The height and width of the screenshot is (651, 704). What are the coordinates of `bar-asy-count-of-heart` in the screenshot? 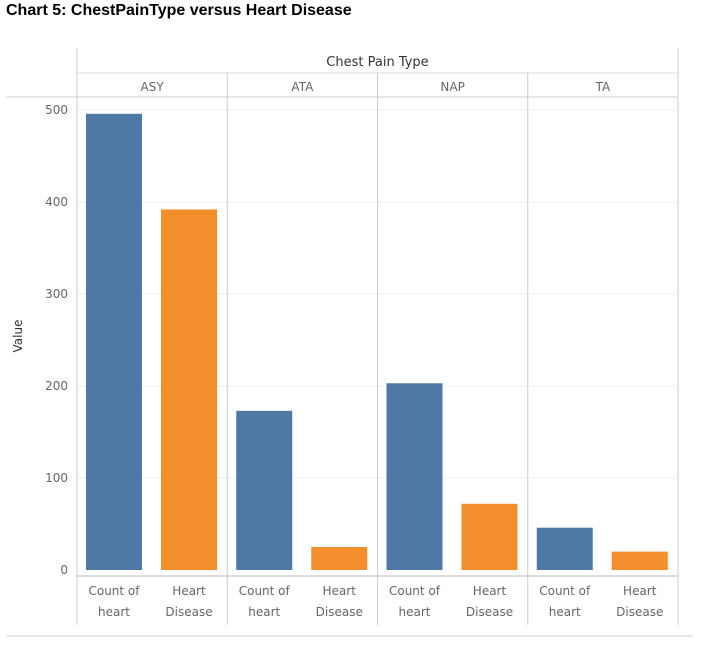 It's located at (114, 341).